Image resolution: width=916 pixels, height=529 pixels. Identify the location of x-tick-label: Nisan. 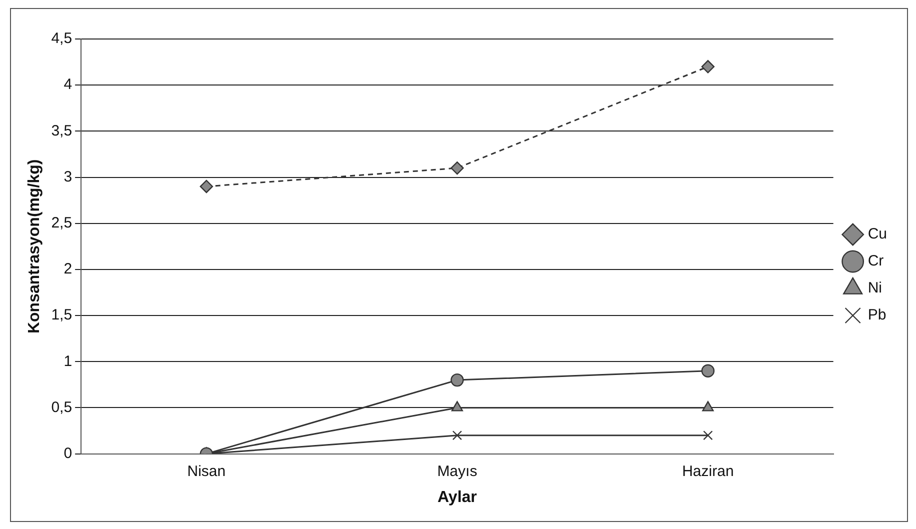
(206, 471).